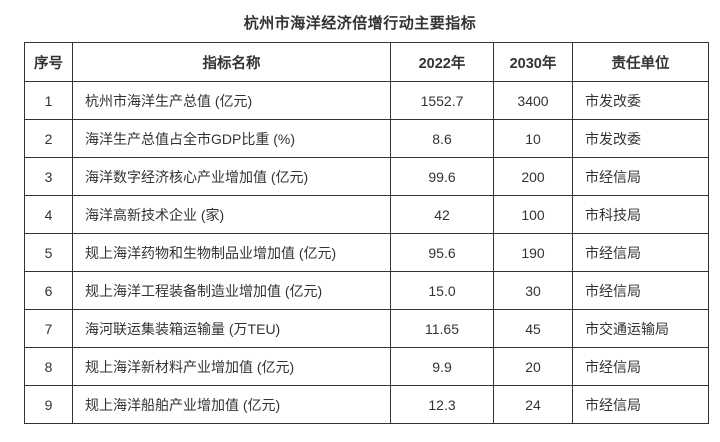 This screenshot has height=442, width=720. What do you see at coordinates (442, 214) in the screenshot?
I see `value-2022: 42` at bounding box center [442, 214].